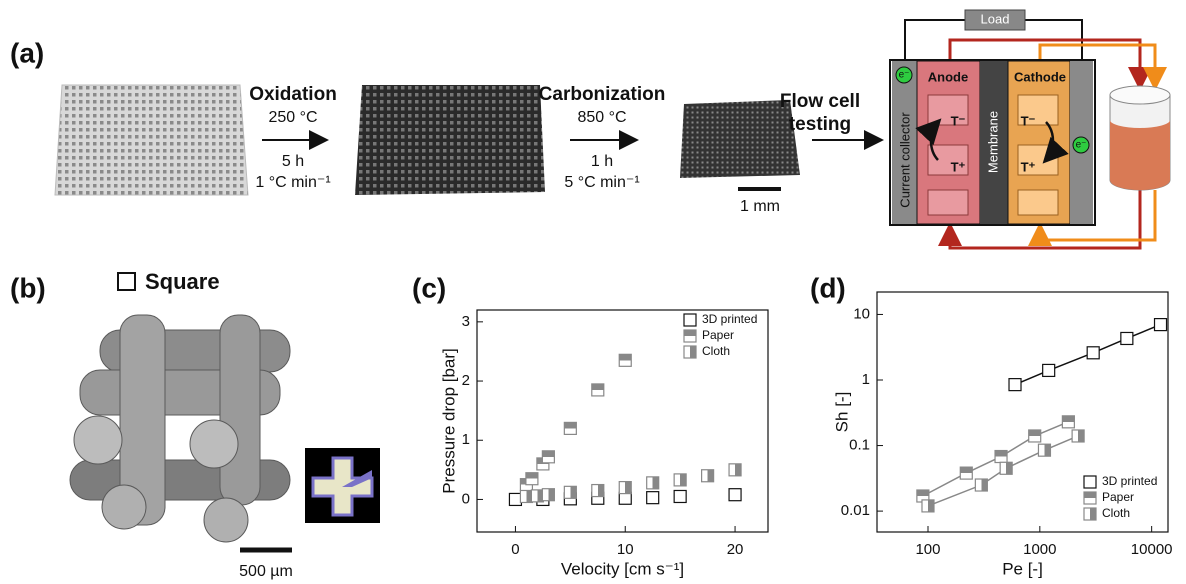 Image resolution: width=1186 pixels, height=584 pixels. Describe the element at coordinates (859, 445) in the screenshot. I see `y-tick-label: 0.1` at that location.